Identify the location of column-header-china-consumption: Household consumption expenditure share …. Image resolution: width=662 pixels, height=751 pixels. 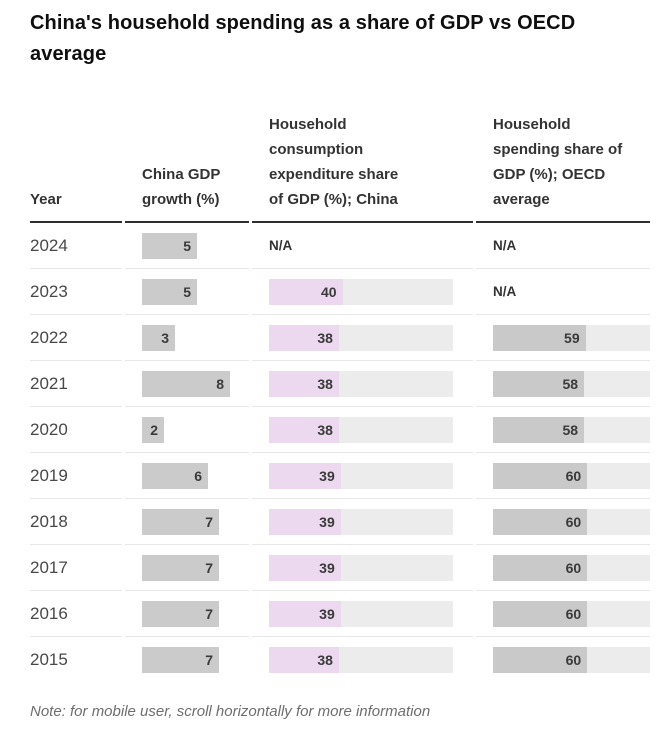
(362, 167).